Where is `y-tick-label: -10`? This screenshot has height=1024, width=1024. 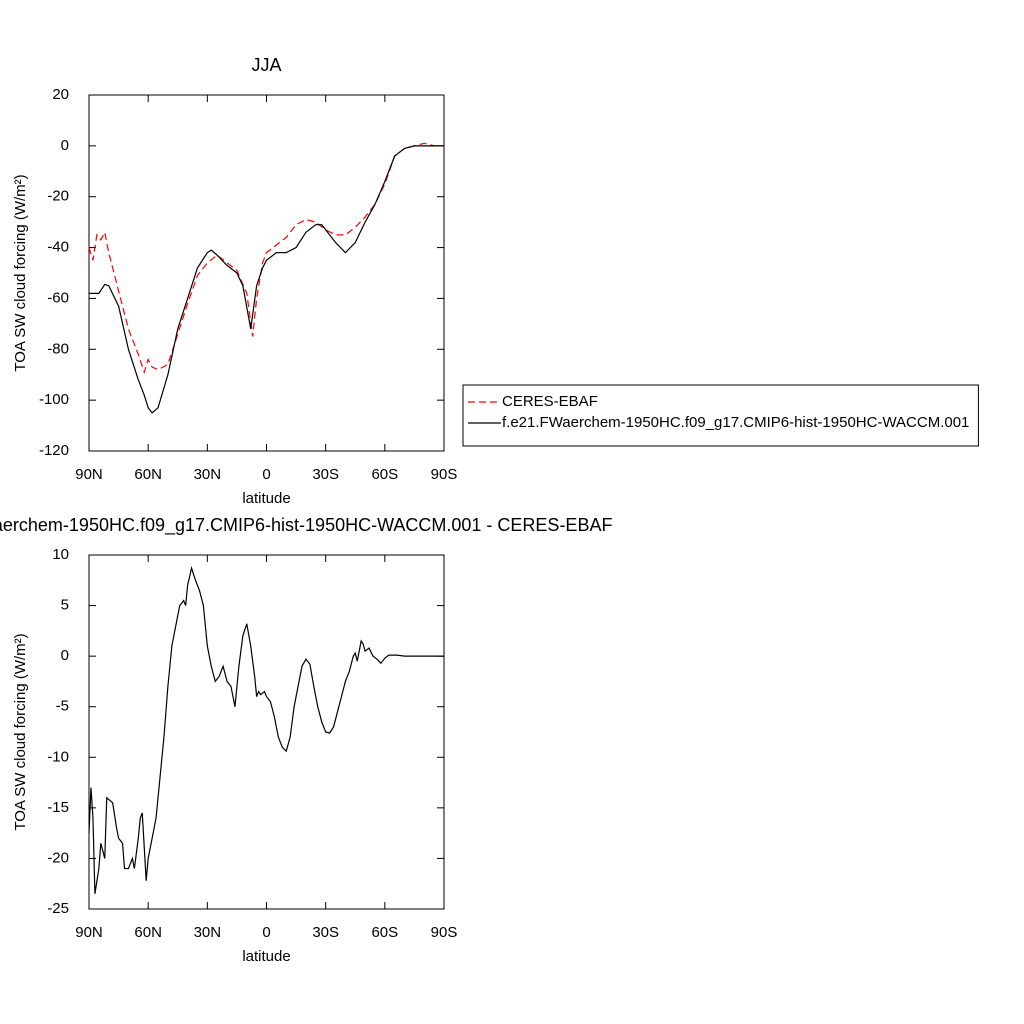
y-tick-label: -10 is located at coordinates (58, 756).